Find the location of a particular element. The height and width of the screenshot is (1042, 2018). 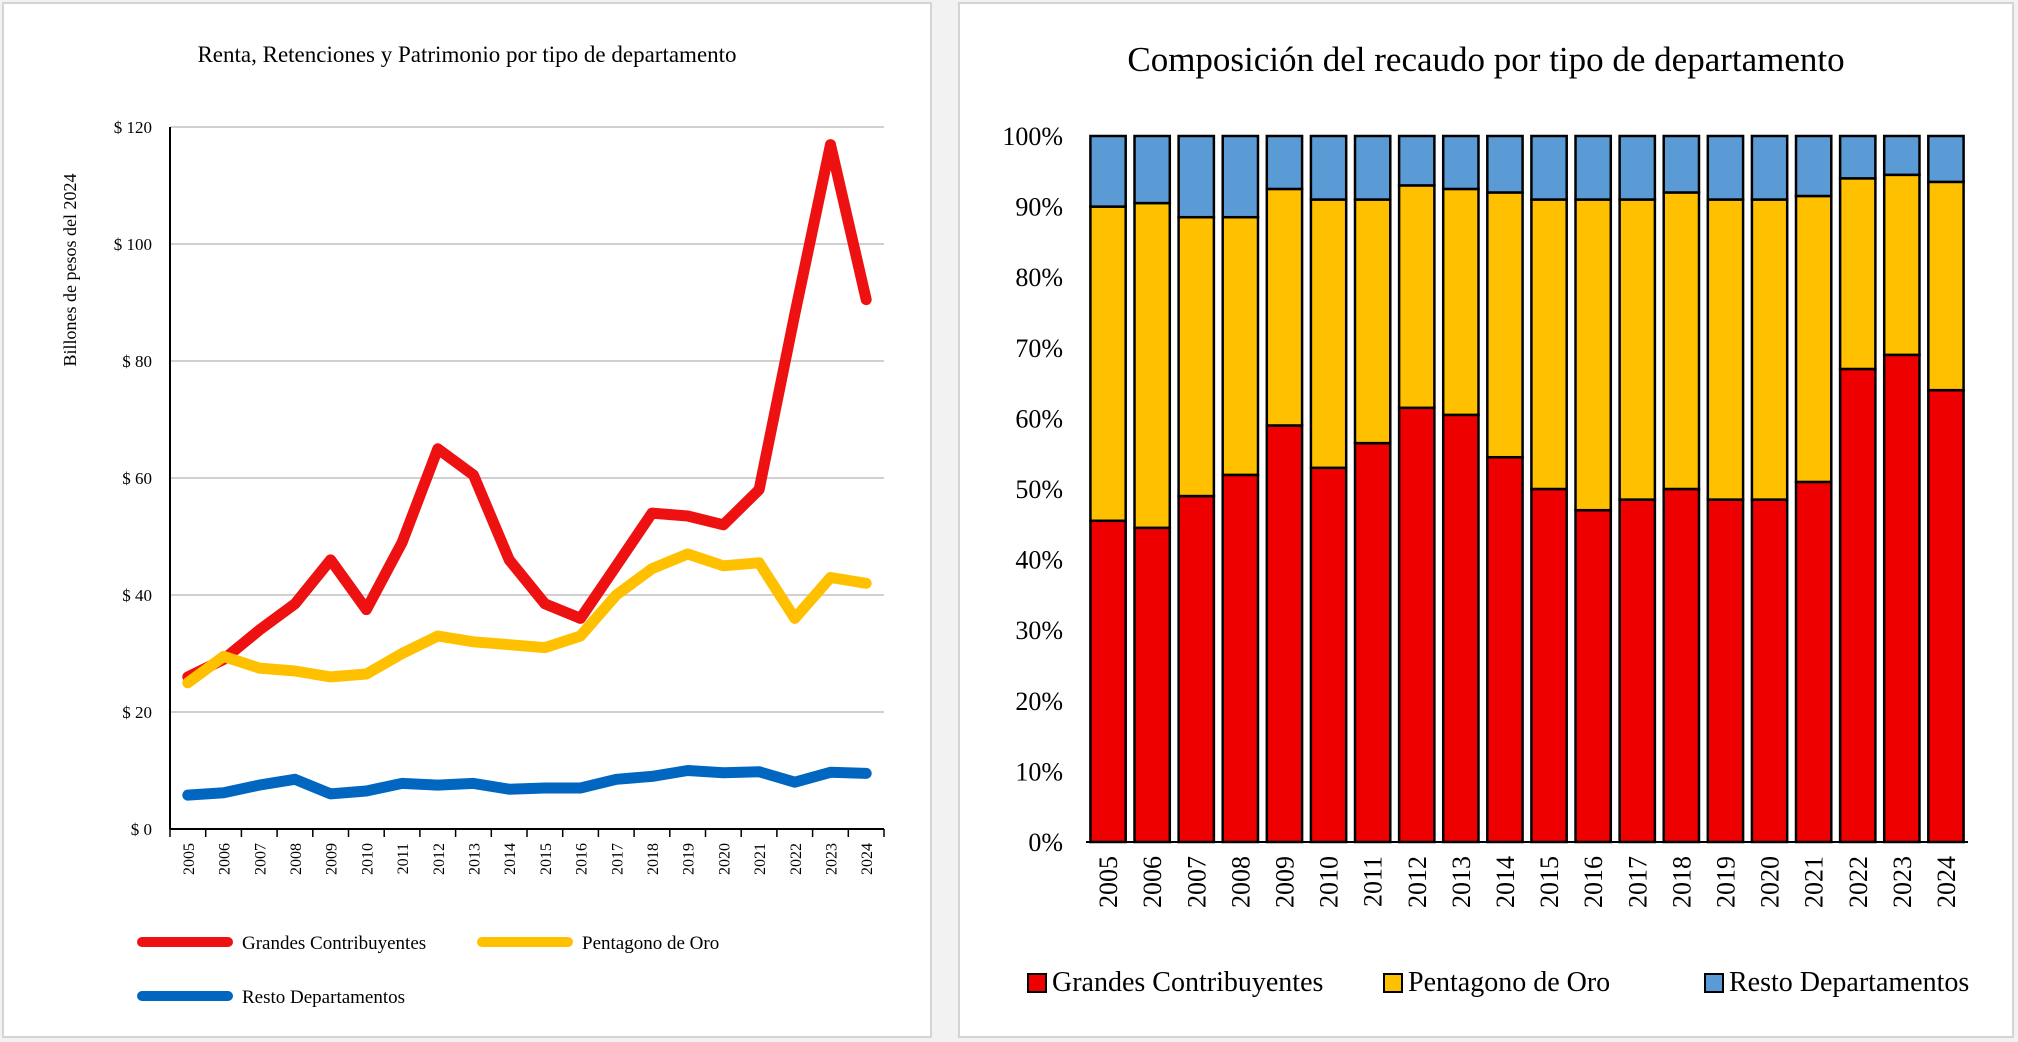

x-tick-label: 2024 is located at coordinates (867, 859).